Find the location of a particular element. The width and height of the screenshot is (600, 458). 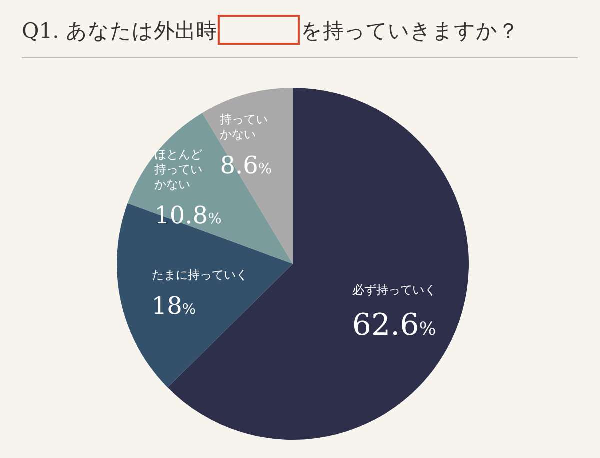

slice-label: 必ず持っていく is located at coordinates (394, 290).